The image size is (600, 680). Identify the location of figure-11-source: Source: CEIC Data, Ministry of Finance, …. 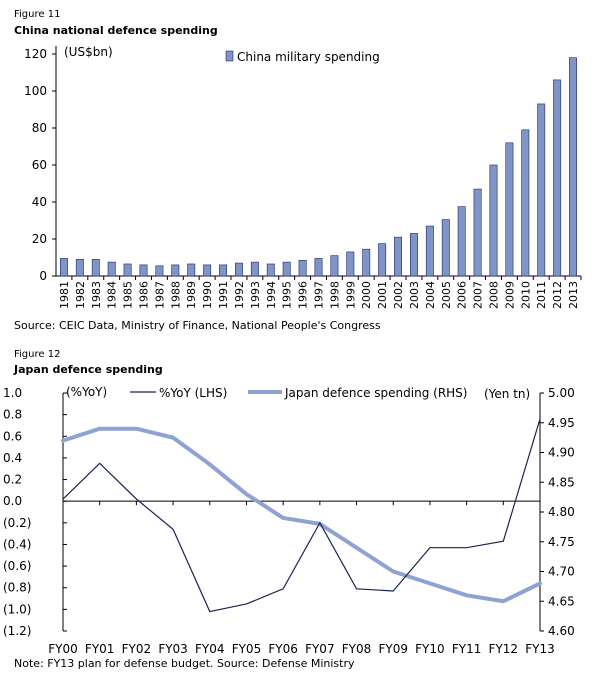
(197, 325).